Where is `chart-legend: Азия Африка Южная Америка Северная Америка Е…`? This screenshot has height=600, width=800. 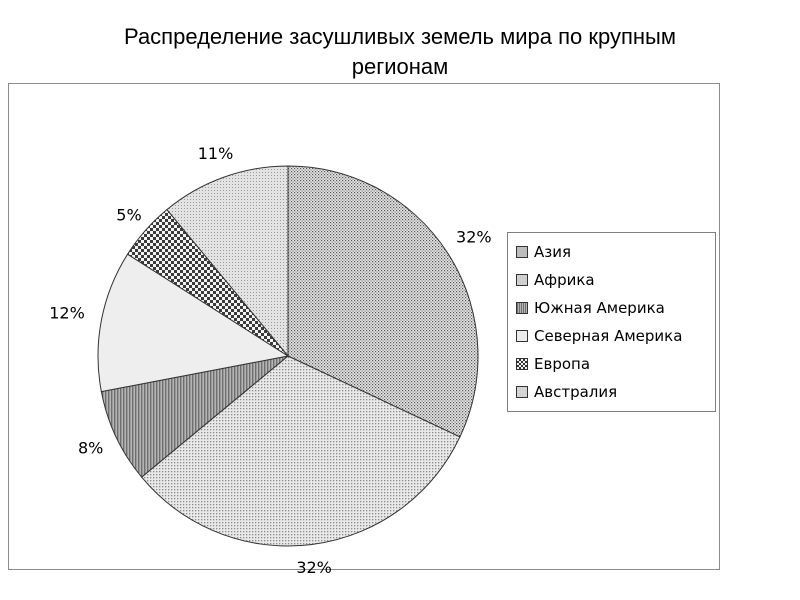 chart-legend: Азия Африка Южная Америка Северная Америка Е… is located at coordinates (611, 322).